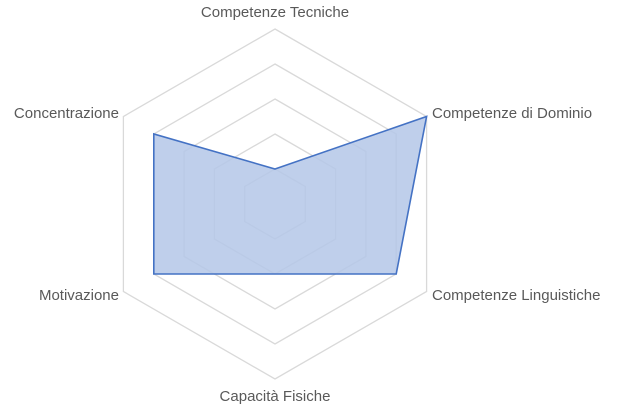 The width and height of the screenshot is (621, 408). What do you see at coordinates (512, 113) in the screenshot?
I see `axis-label-competenze-di-dominio: Competenze di Dominio` at bounding box center [512, 113].